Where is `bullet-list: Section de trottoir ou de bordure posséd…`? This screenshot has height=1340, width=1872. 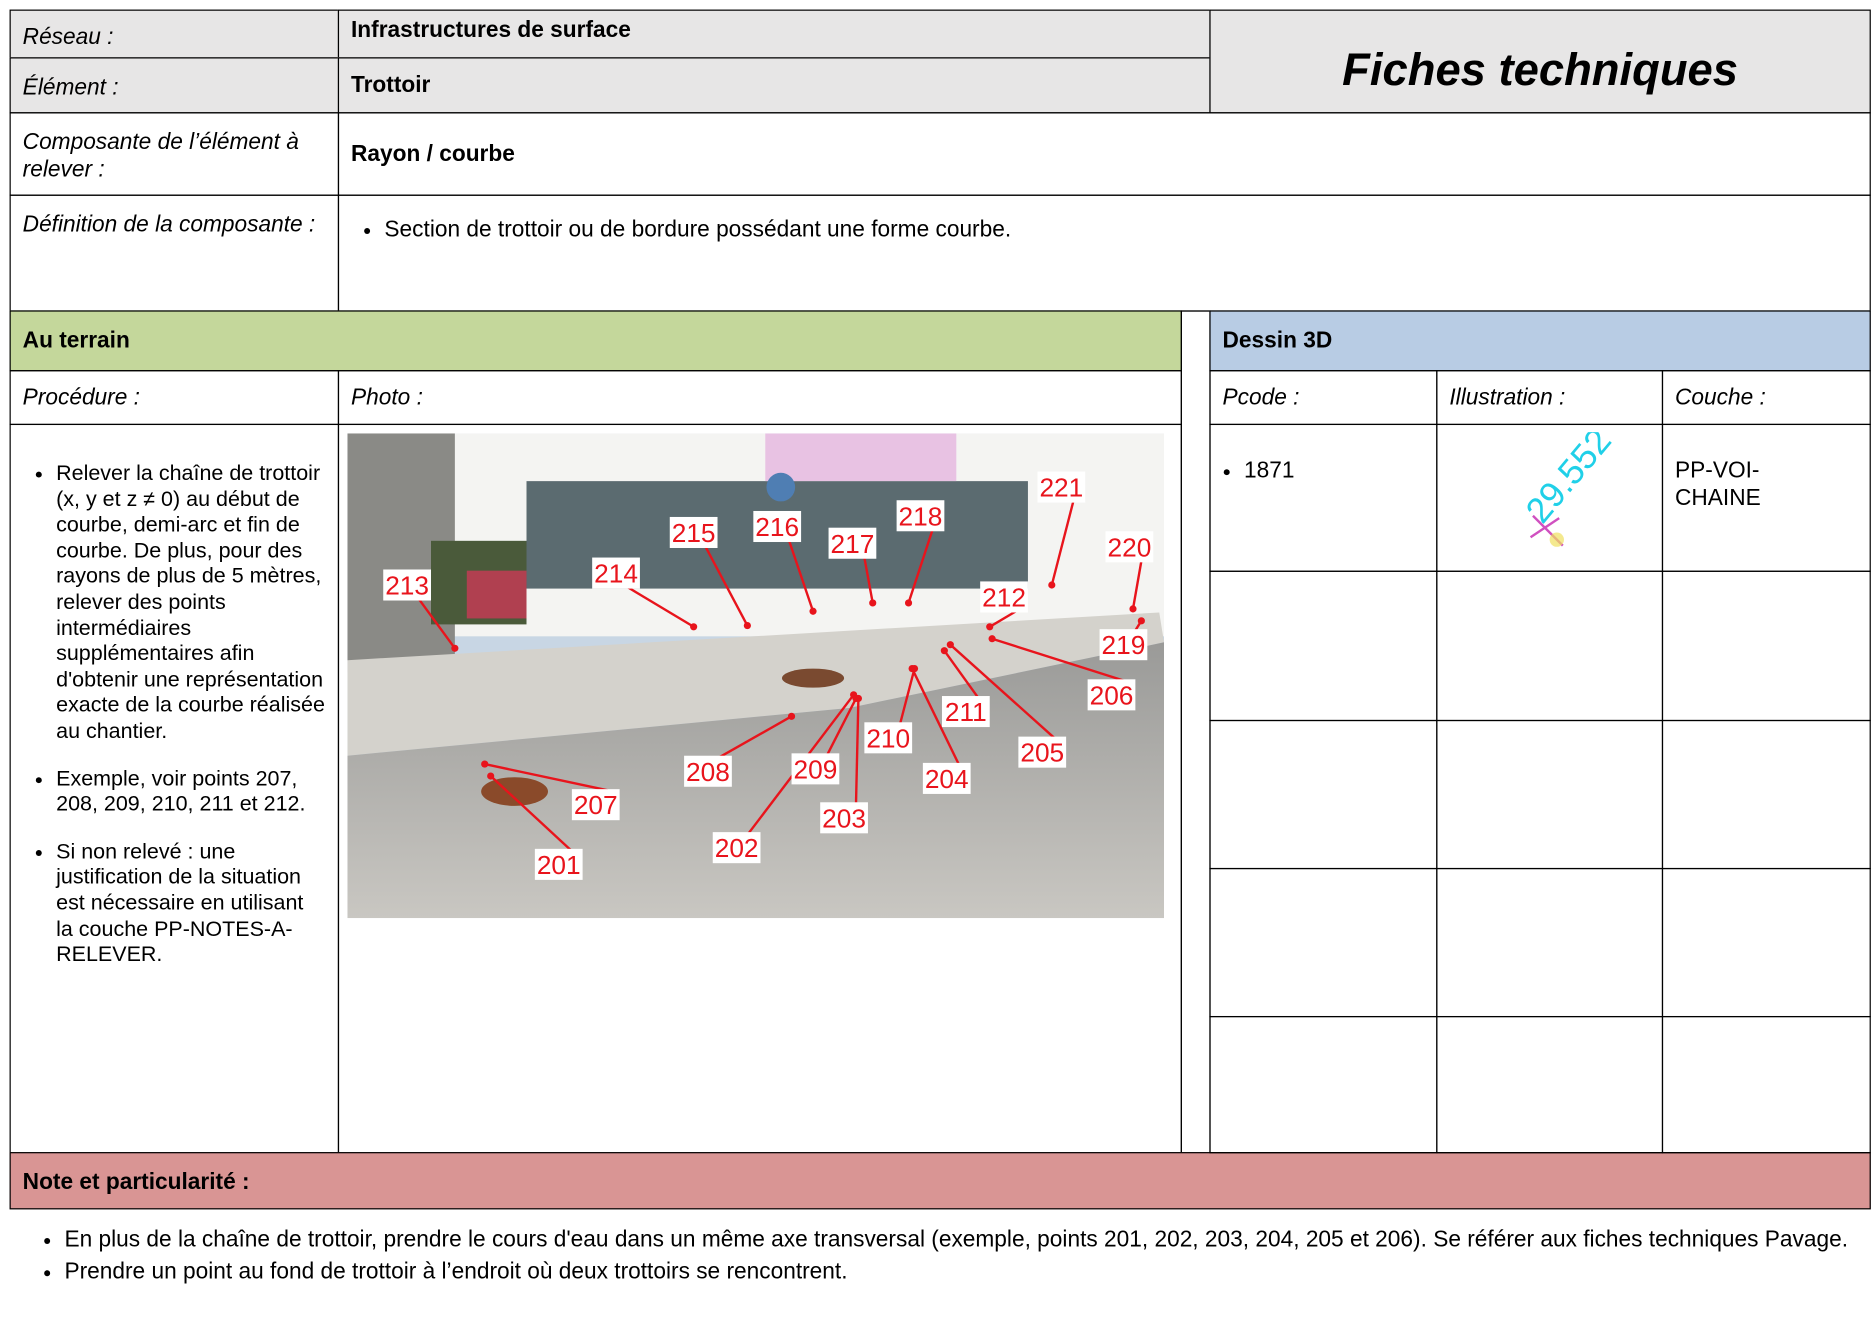 bullet-list: Section de trottoir ou de bordure posséd… is located at coordinates (1104, 230).